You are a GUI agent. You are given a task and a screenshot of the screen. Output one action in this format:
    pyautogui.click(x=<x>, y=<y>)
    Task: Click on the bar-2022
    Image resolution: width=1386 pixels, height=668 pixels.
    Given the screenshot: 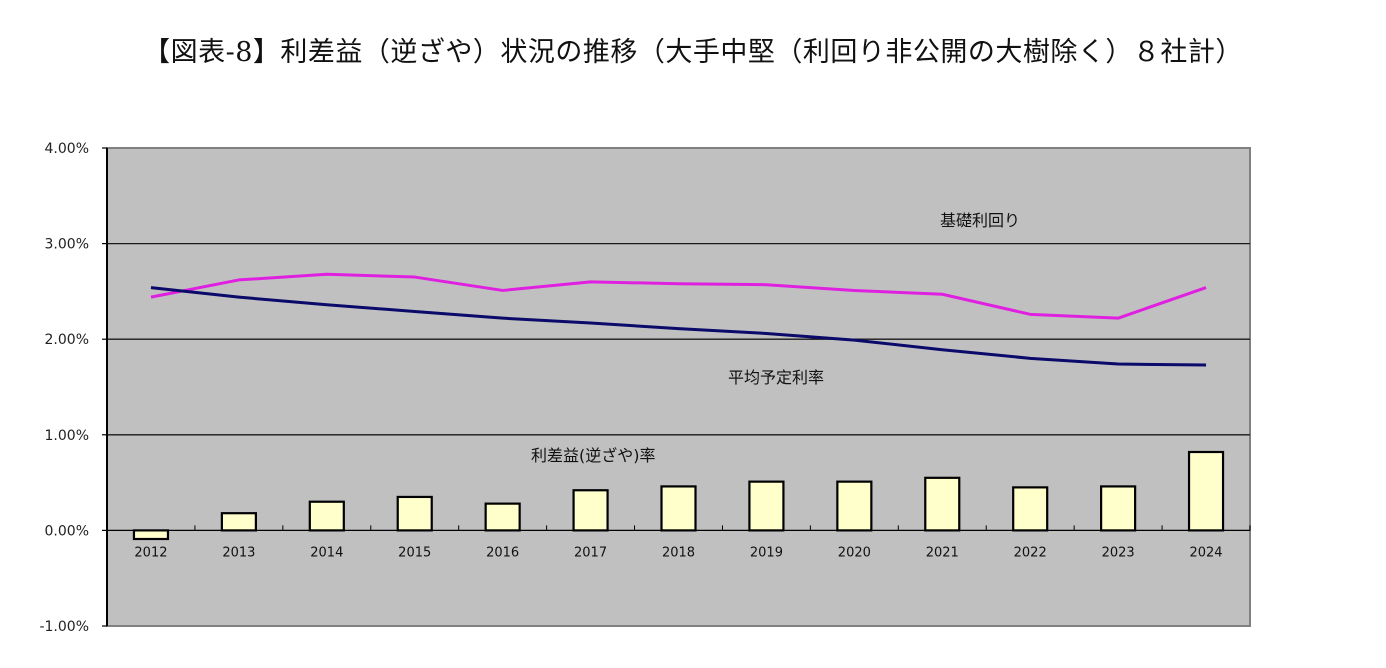 What is the action you would take?
    pyautogui.click(x=1030, y=509)
    